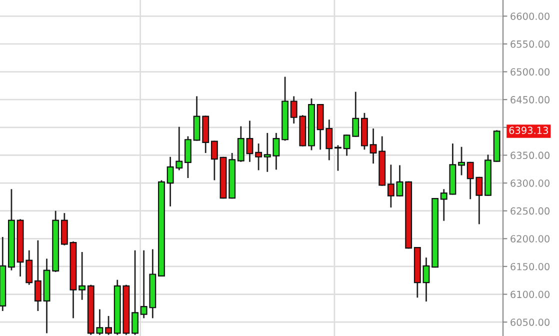  Describe the element at coordinates (530, 322) in the screenshot. I see `y-tick-label: 6050.00` at that location.